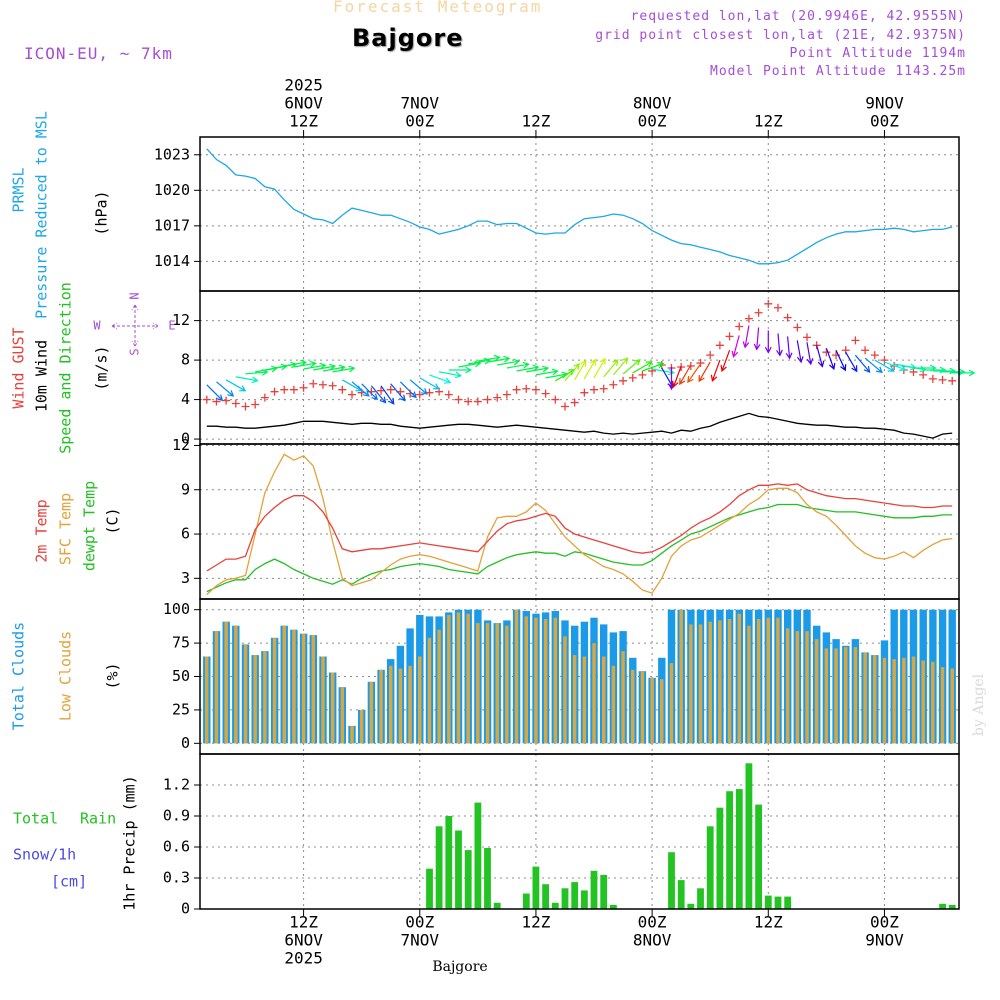 This screenshot has width=1000, height=1000. Describe the element at coordinates (185, 578) in the screenshot. I see `temperature-ytick-label: 3` at that location.